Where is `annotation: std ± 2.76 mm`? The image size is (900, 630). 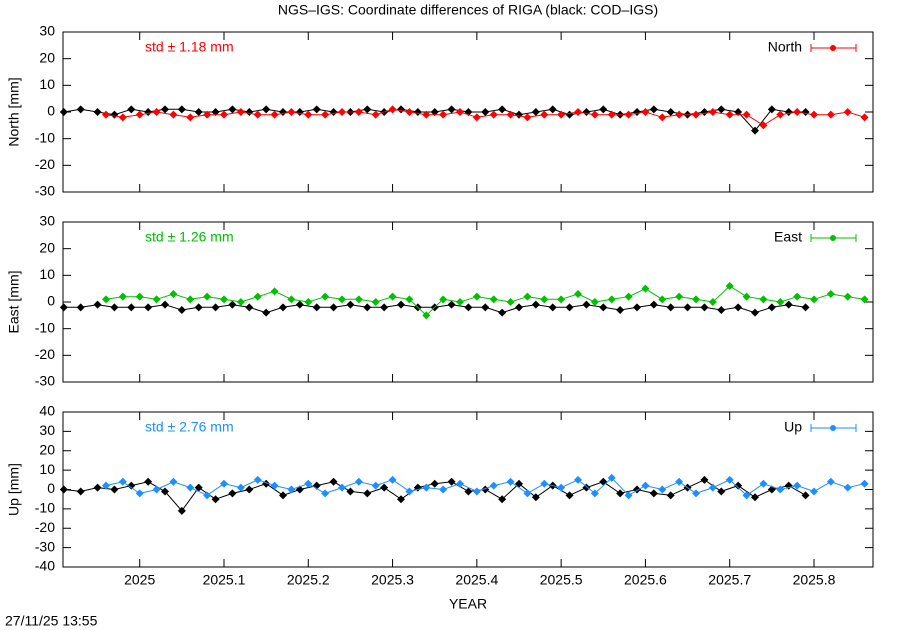
annotation: std ± 2.76 mm is located at coordinates (189, 427).